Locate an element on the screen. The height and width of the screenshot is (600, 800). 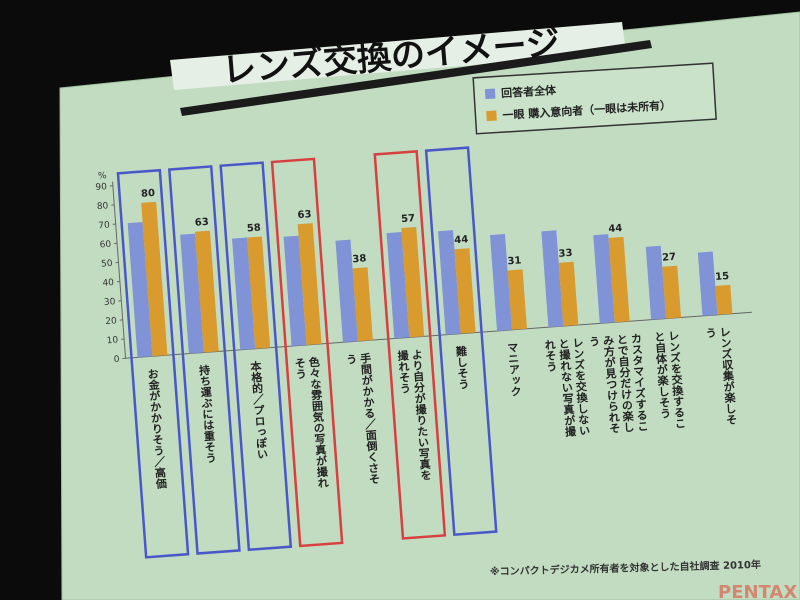
data-label: 27 is located at coordinates (669, 258).